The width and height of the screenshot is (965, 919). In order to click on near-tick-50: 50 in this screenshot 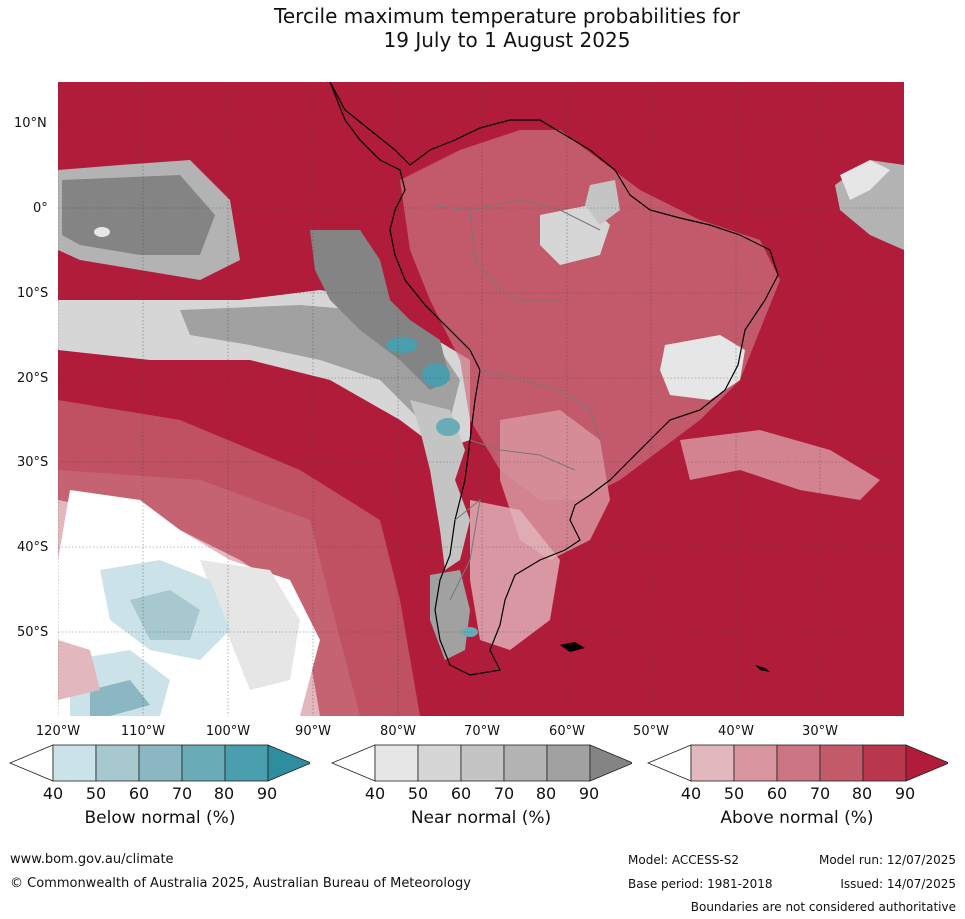, I will do `click(418, 793)`.